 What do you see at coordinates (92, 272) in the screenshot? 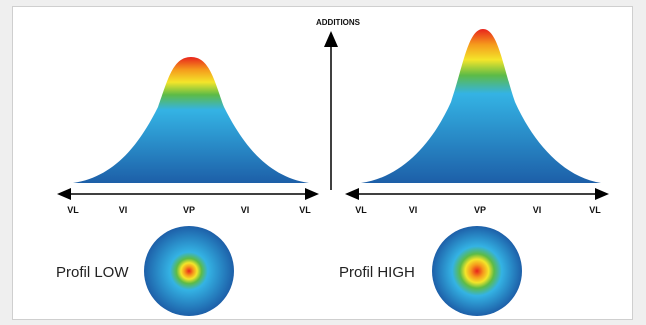
I see `profile-label-low: Profil LOW` at bounding box center [92, 272].